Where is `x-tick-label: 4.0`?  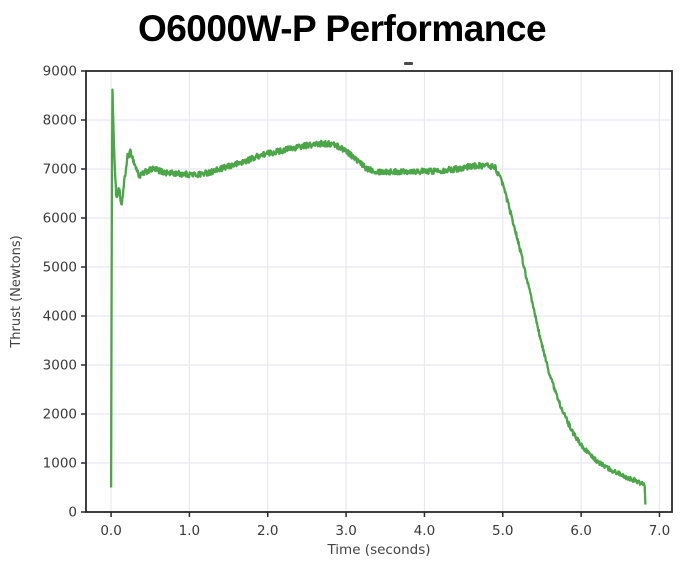 x-tick-label: 4.0 is located at coordinates (424, 531).